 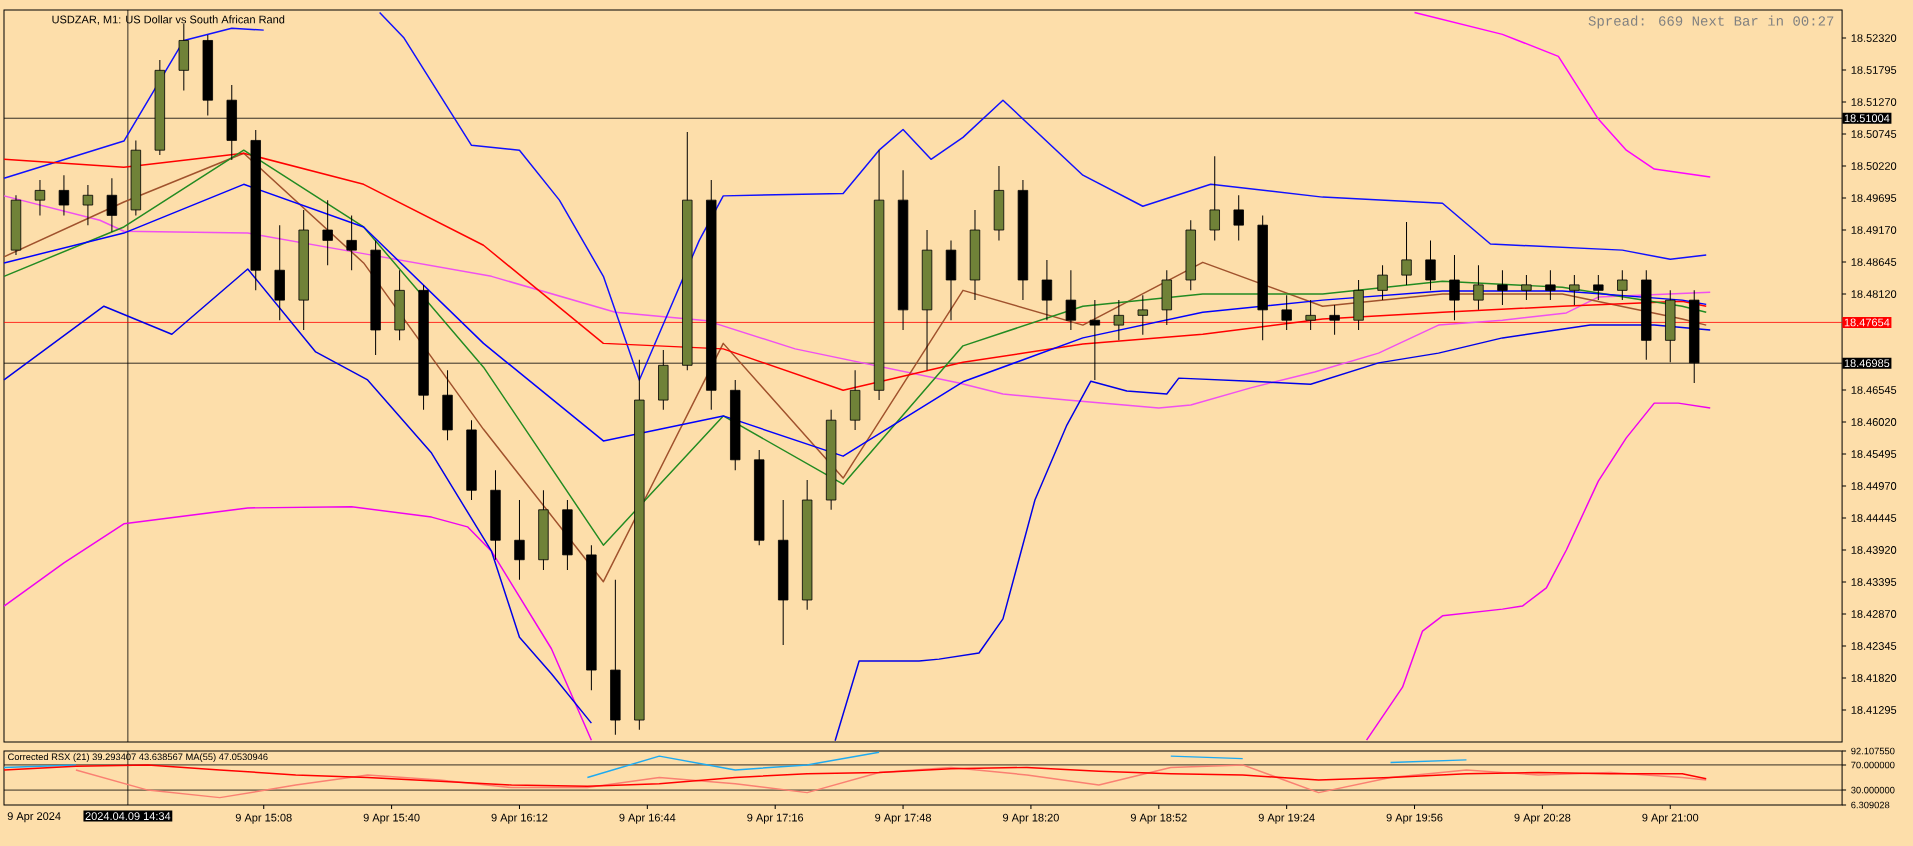 What do you see at coordinates (138, 757) in the screenshot?
I see `chart-title: Corrected RSX (21) 39.293407 43.638567 MA(55) 47.0530946` at bounding box center [138, 757].